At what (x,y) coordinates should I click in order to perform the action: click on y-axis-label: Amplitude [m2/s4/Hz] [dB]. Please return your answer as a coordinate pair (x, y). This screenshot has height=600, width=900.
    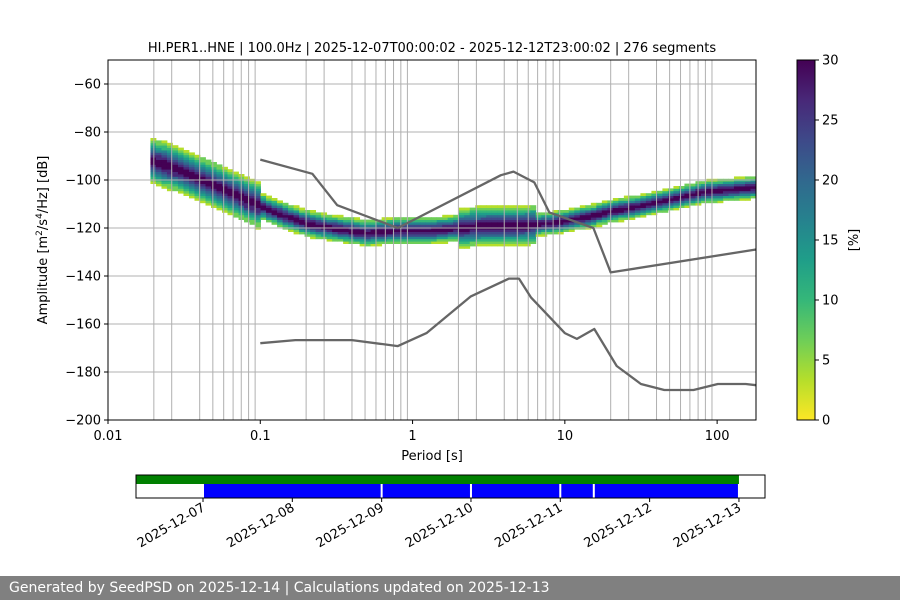
    Looking at the image, I should click on (43, 240).